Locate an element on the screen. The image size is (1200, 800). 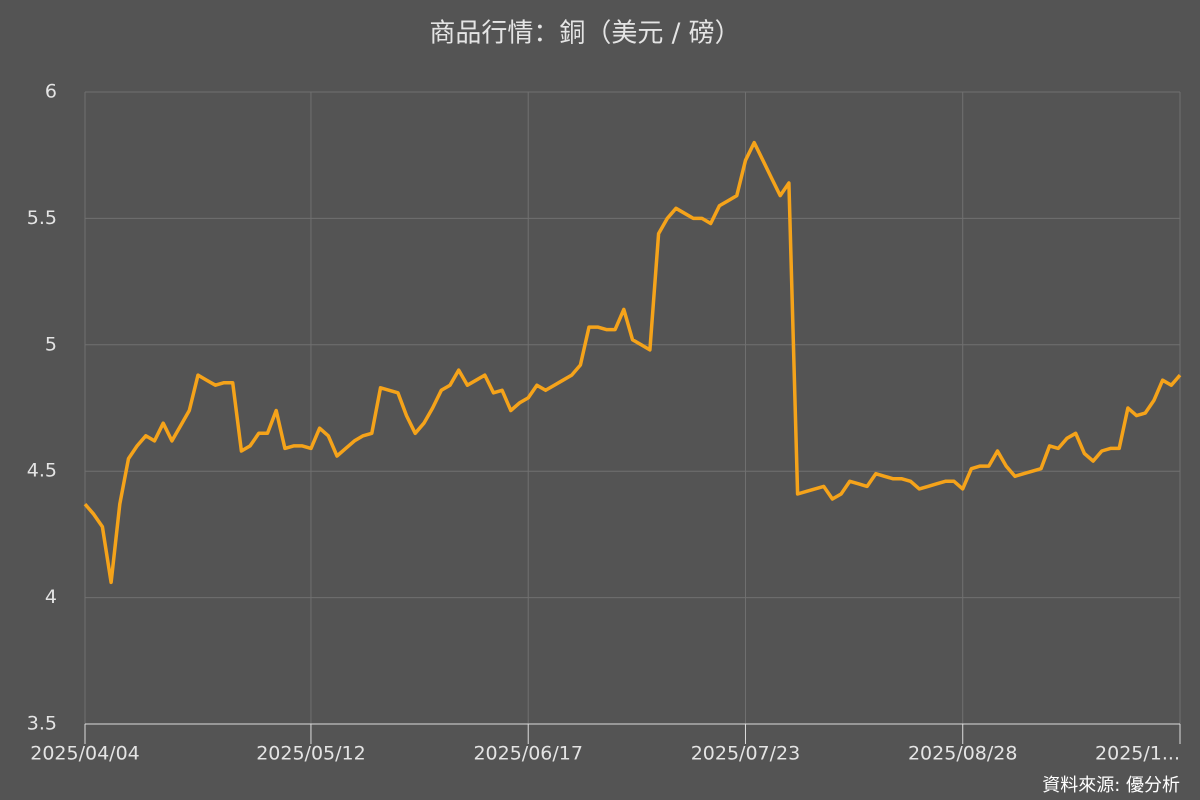
chart-title: 商品行情：銅（美元 / 磅） is located at coordinates (584, 34).